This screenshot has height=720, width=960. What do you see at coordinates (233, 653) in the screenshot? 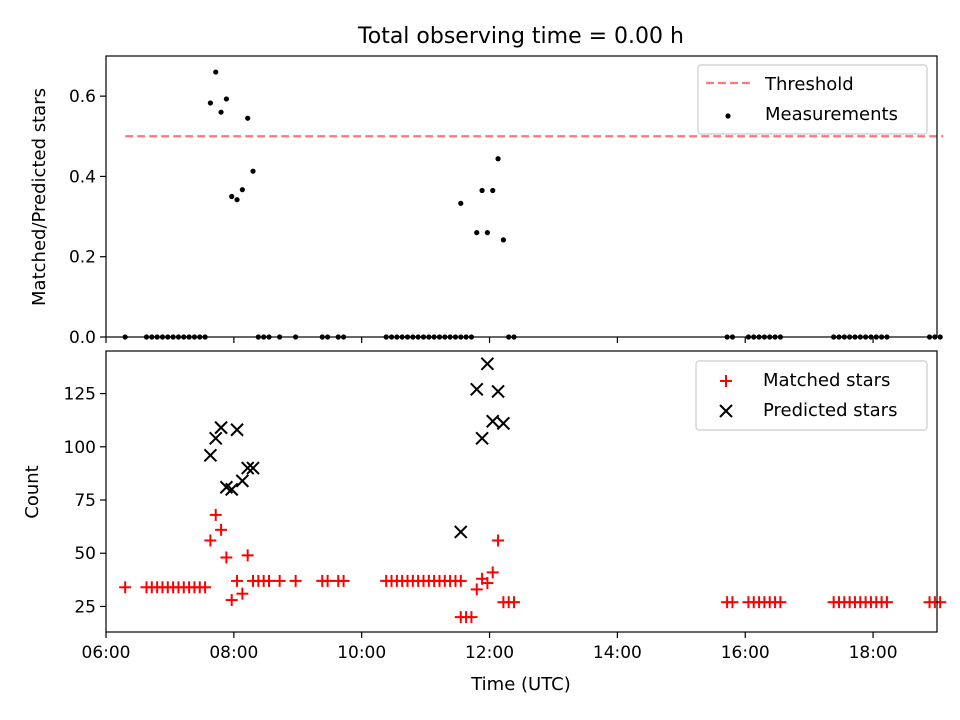
I see `x-tick-label: 08:00` at bounding box center [233, 653].